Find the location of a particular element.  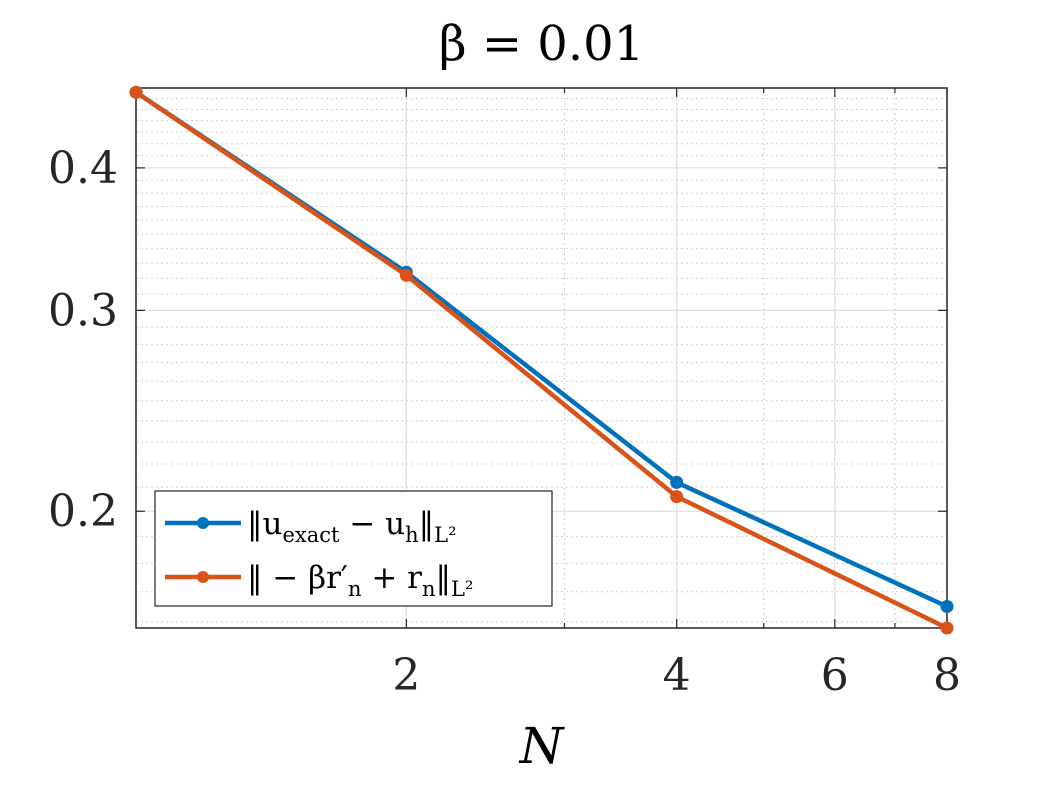

legend-label-sub: exact is located at coordinates (311, 535).